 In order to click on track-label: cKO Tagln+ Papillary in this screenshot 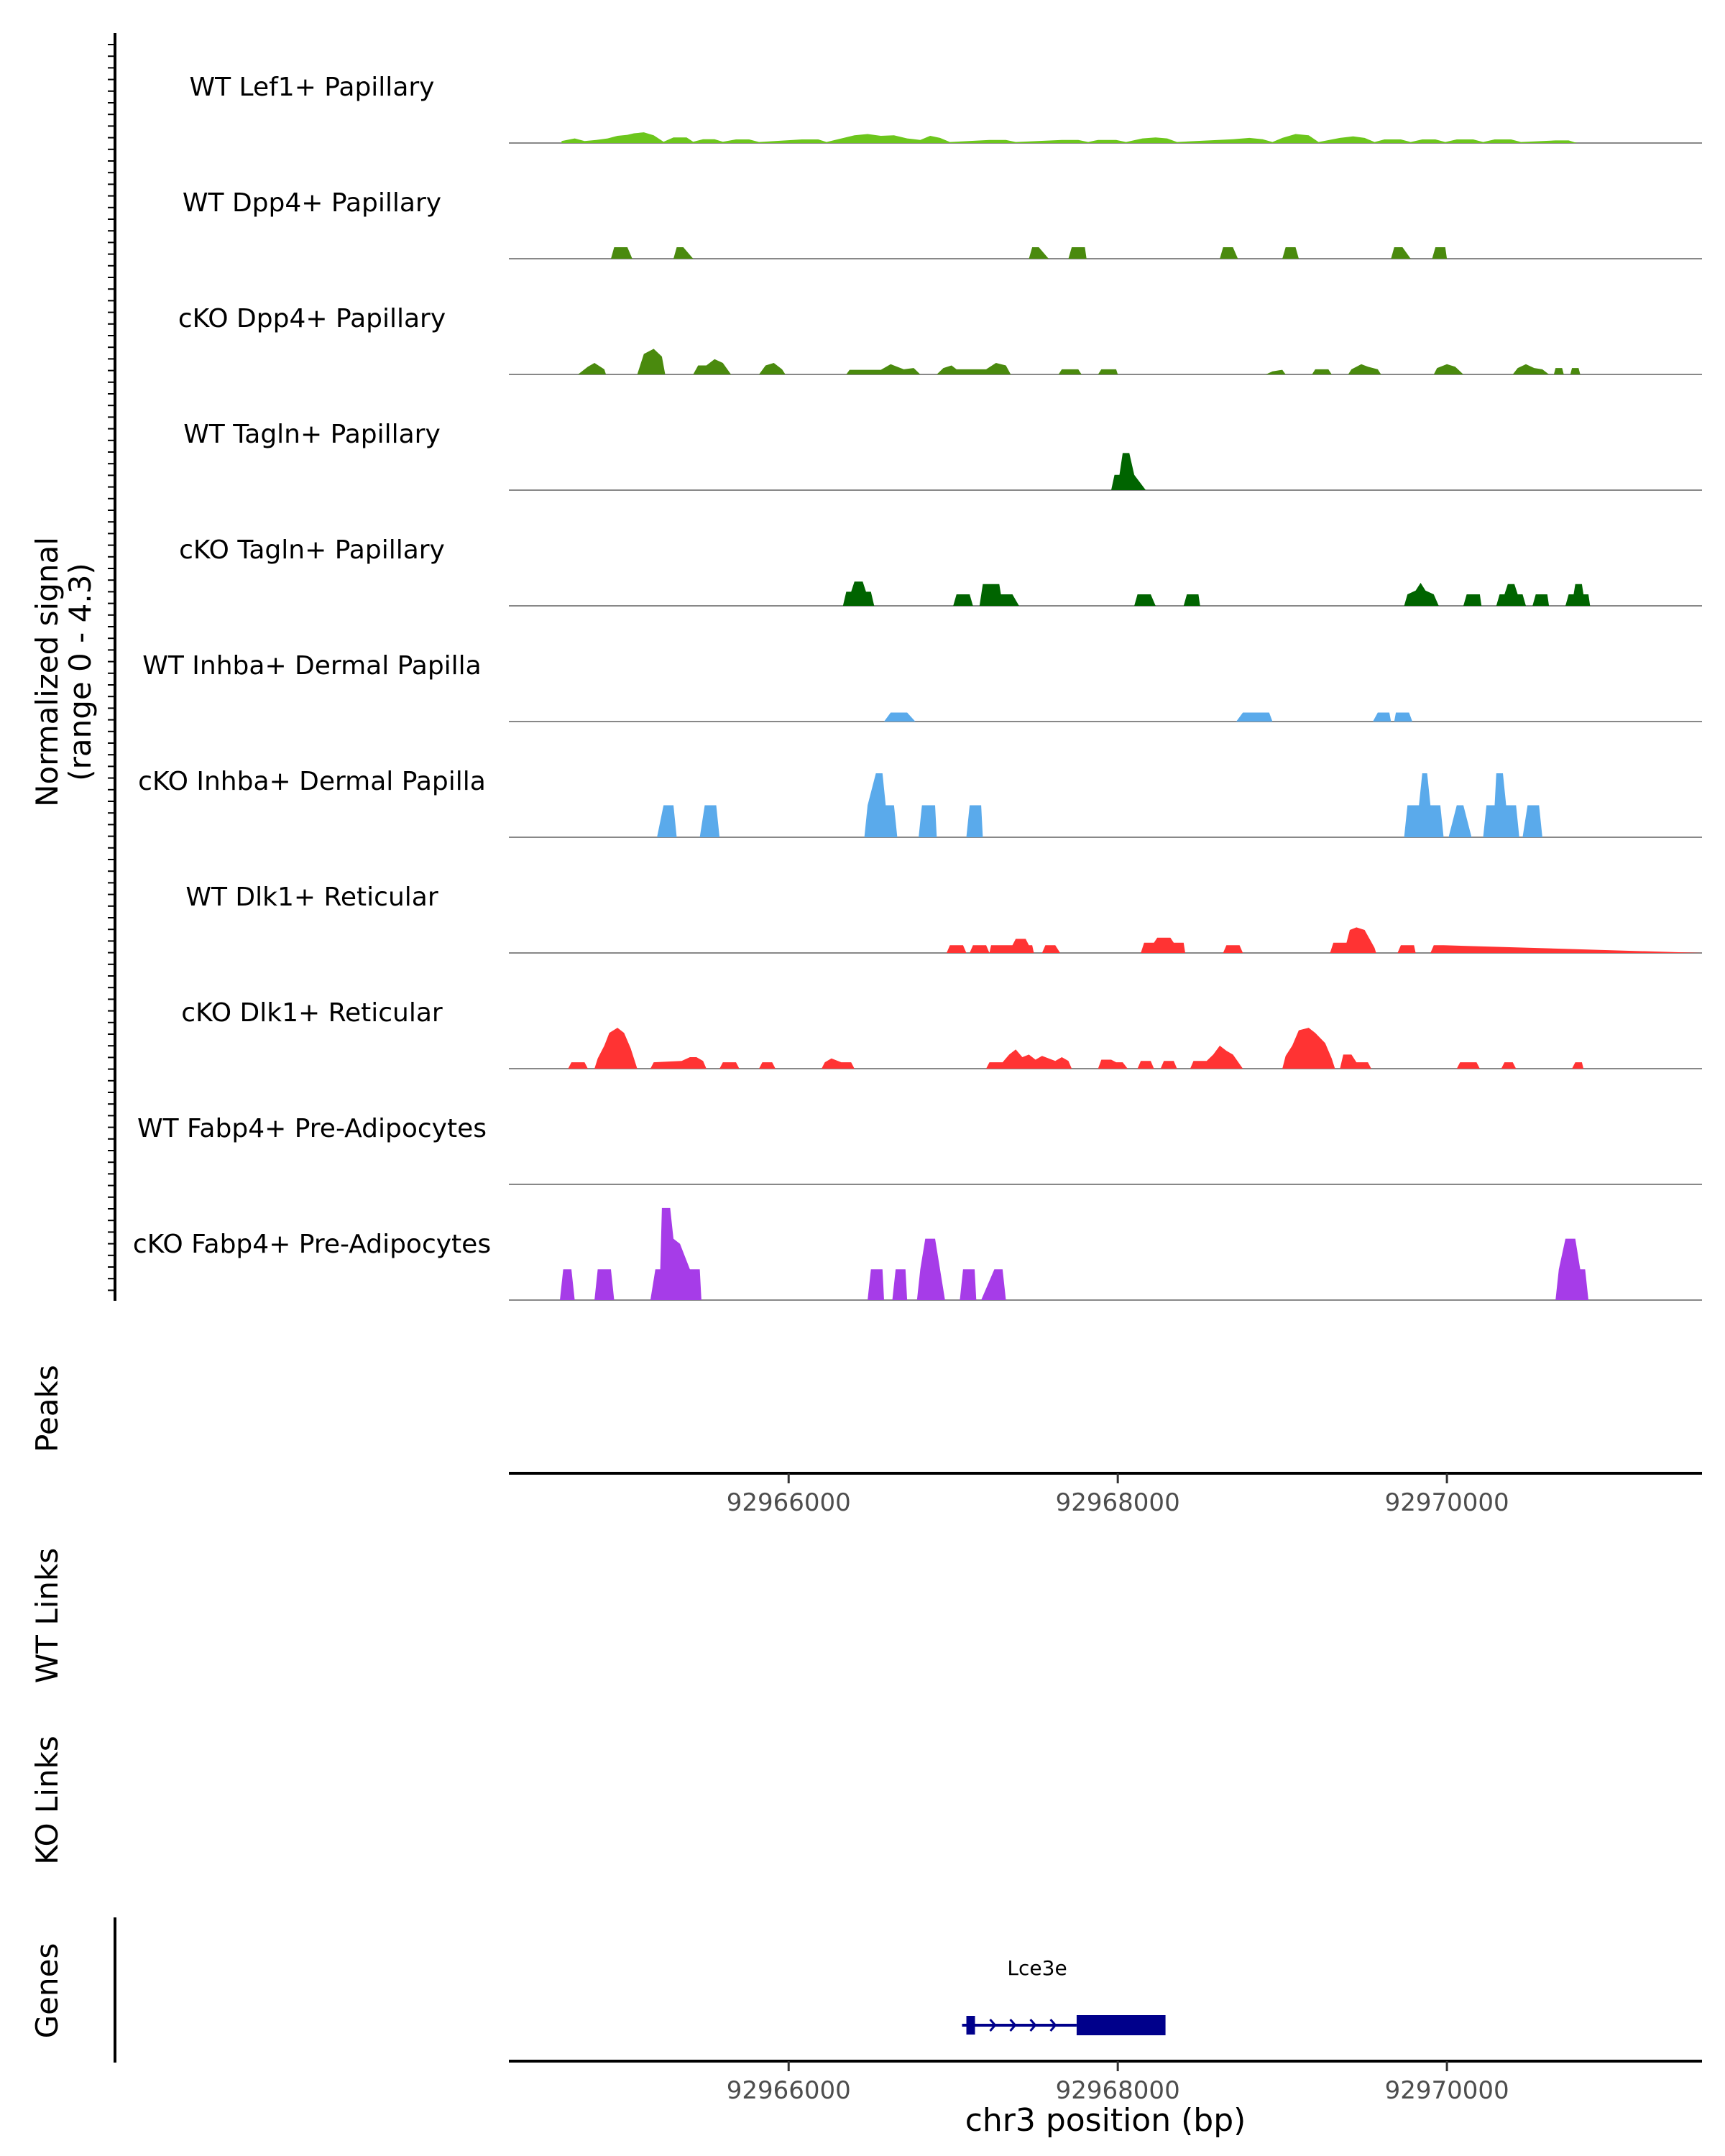, I will do `click(312, 550)`.